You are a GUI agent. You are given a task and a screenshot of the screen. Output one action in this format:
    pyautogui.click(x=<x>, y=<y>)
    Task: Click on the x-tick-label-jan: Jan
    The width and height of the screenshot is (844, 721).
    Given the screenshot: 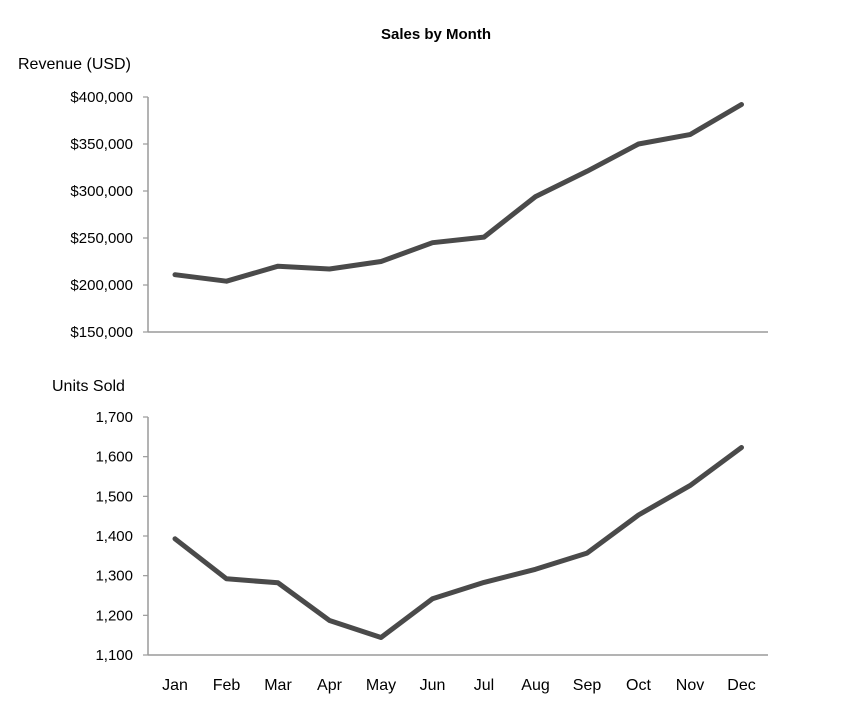 What is the action you would take?
    pyautogui.click(x=175, y=685)
    